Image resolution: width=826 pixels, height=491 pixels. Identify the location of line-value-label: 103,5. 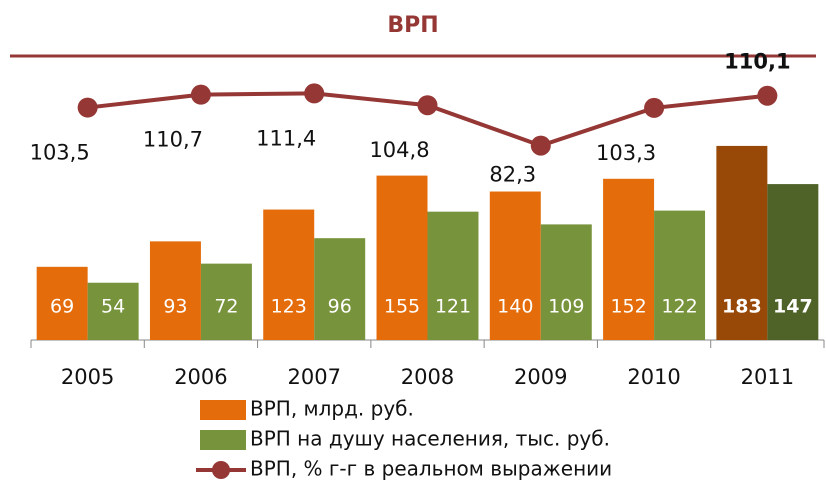
(60, 153).